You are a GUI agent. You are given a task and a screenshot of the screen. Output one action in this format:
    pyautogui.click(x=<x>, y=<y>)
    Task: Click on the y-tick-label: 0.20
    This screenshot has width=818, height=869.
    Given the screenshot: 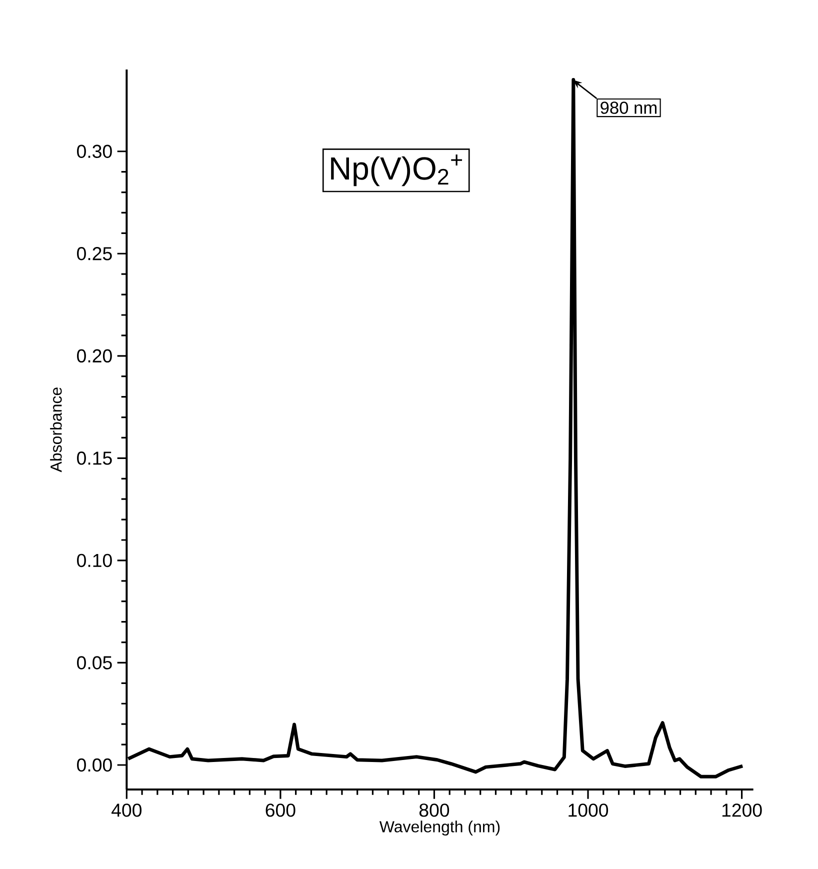 What is the action you would take?
    pyautogui.click(x=94, y=356)
    